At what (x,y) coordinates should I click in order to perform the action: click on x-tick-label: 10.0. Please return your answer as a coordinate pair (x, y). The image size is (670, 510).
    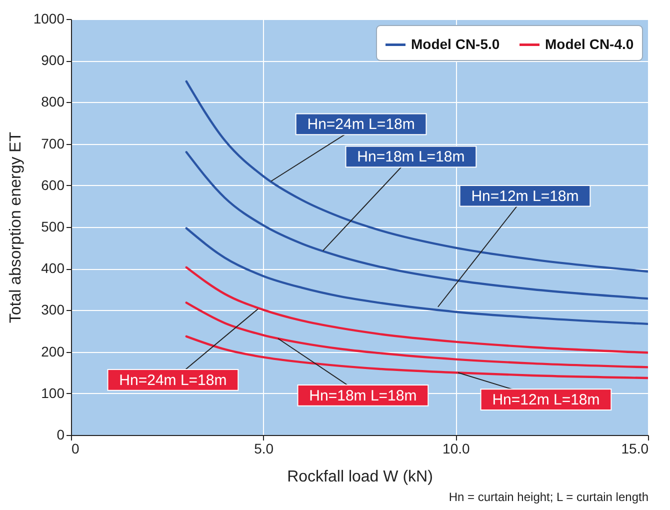
    Looking at the image, I should click on (456, 448).